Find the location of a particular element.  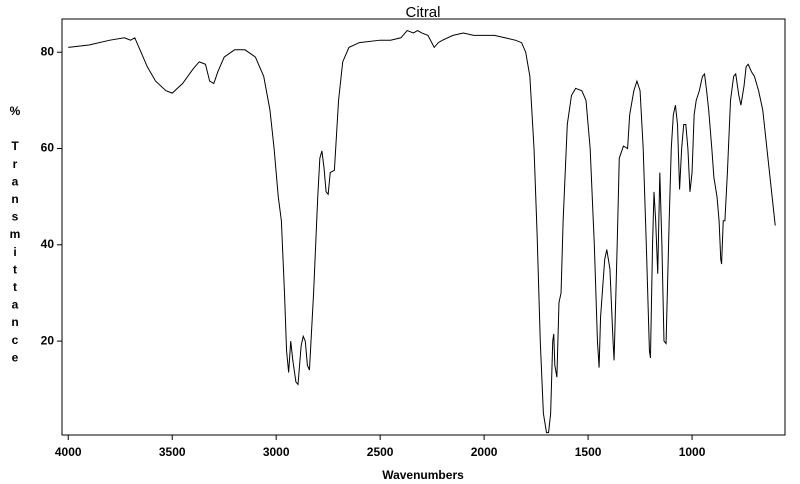

x-tick-label: 1000 is located at coordinates (692, 452).